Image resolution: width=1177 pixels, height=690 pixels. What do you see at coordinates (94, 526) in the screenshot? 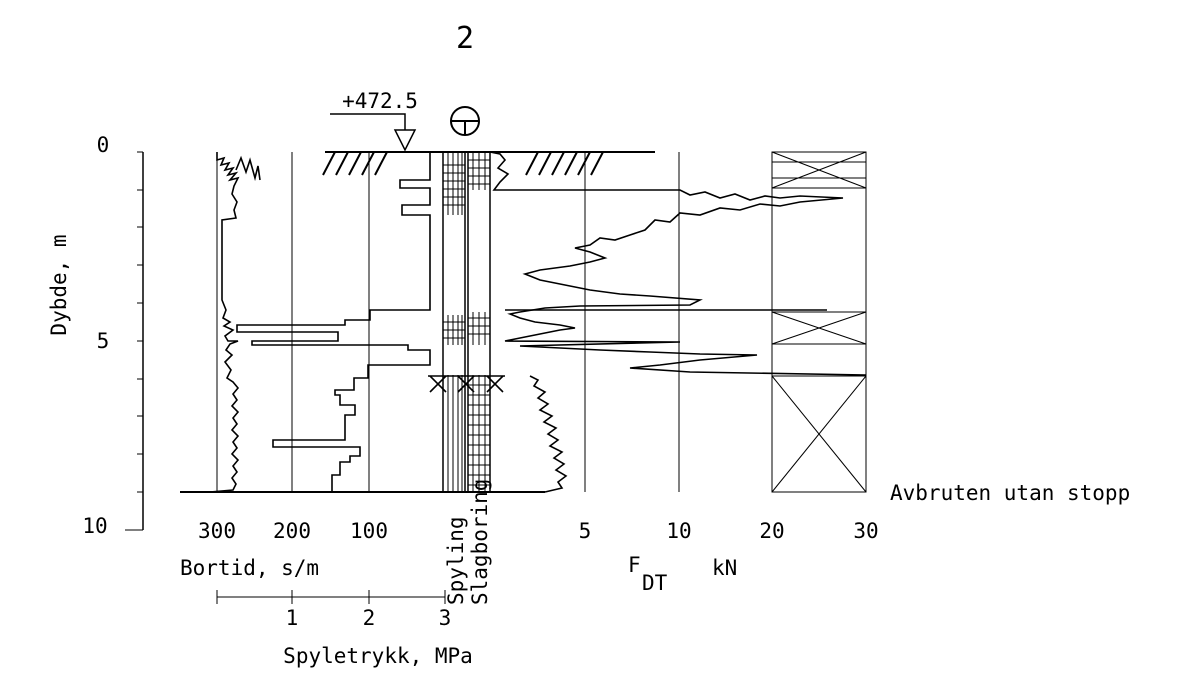
I see `depth-tick-10: 10` at bounding box center [94, 526].